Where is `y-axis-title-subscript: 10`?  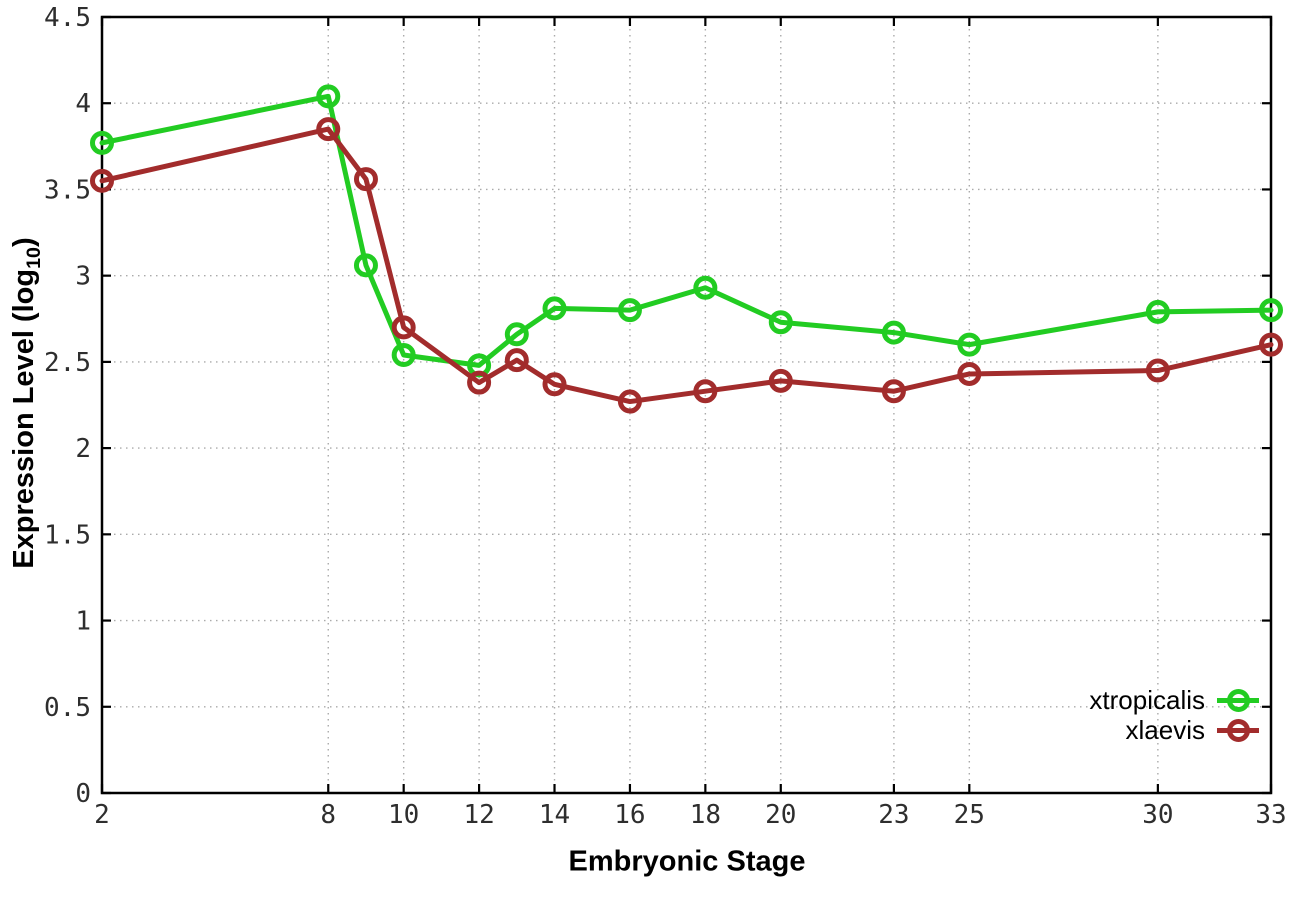 y-axis-title-subscript: 10 is located at coordinates (33, 257).